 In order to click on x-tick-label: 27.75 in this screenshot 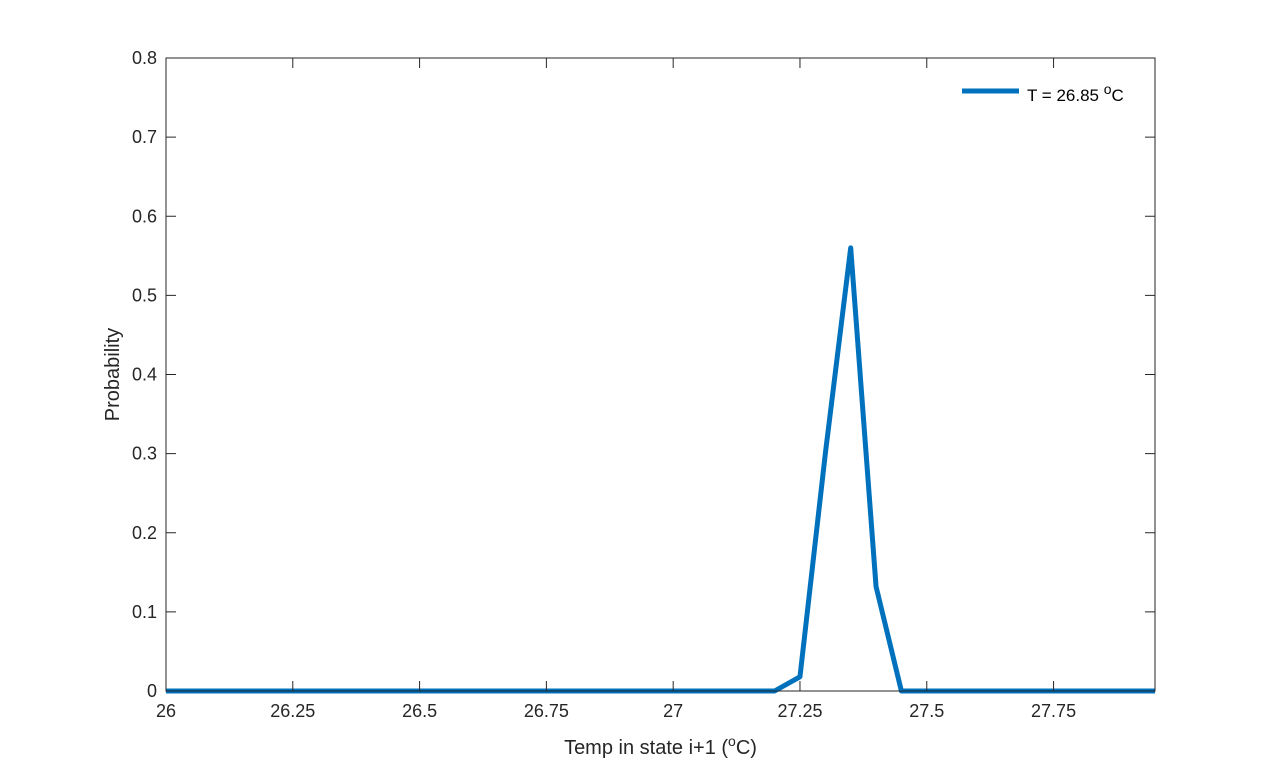, I will do `click(1053, 711)`.